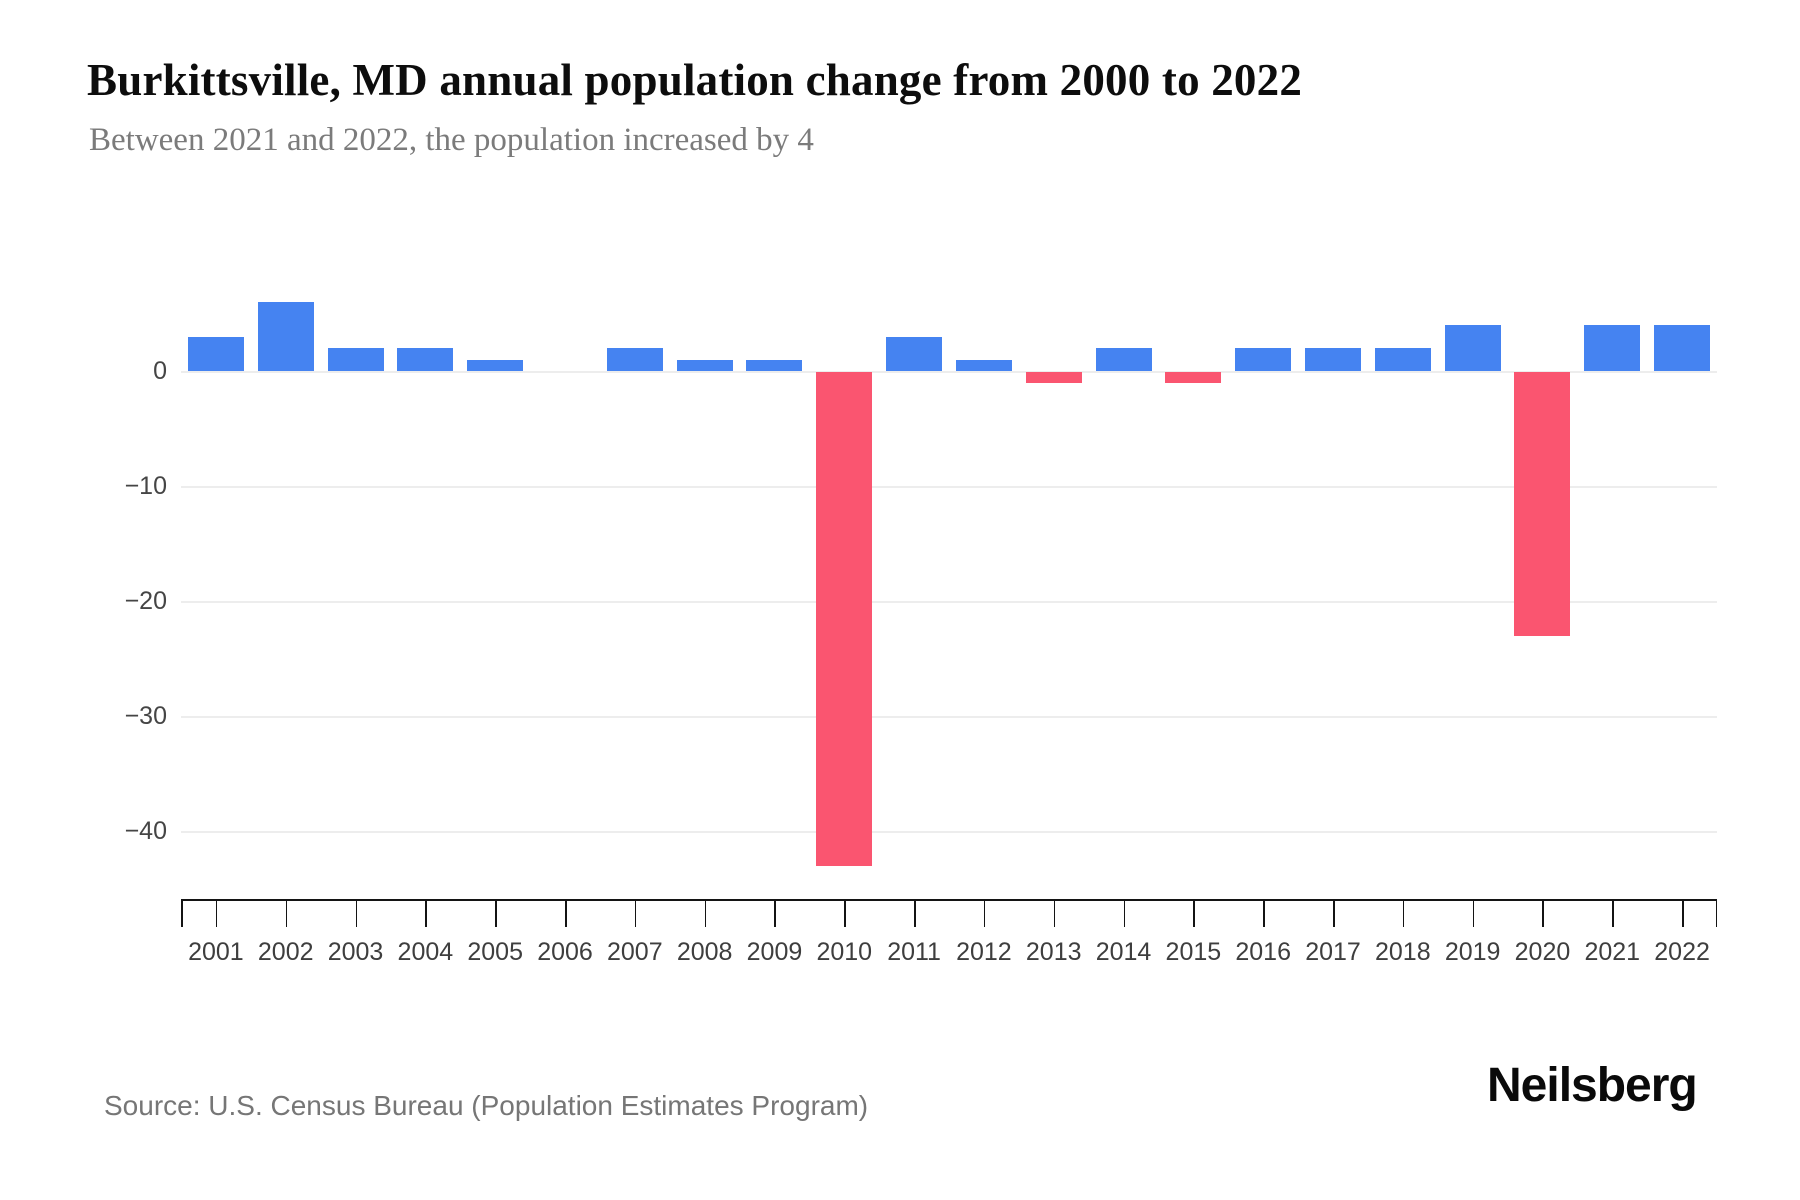  I want to click on gridline--10, so click(949, 486).